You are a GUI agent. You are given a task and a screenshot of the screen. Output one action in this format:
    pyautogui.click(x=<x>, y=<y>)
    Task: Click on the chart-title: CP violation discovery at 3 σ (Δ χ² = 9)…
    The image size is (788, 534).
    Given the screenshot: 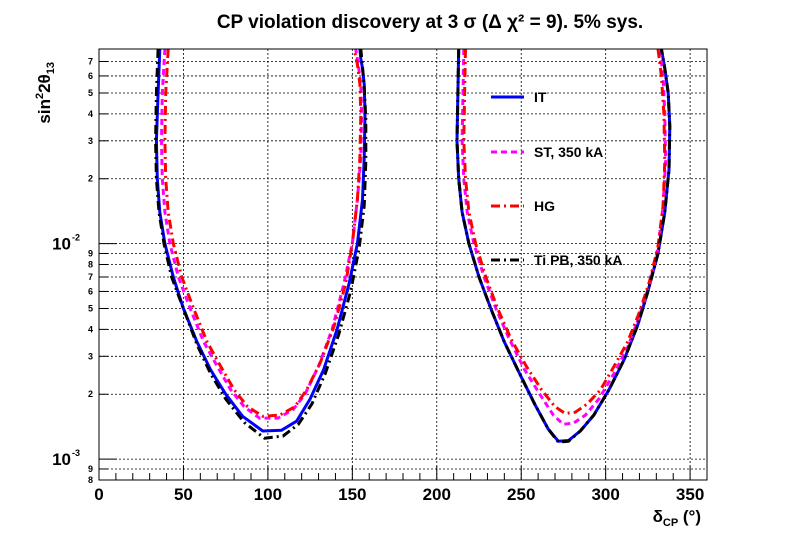 What is the action you would take?
    pyautogui.click(x=430, y=22)
    